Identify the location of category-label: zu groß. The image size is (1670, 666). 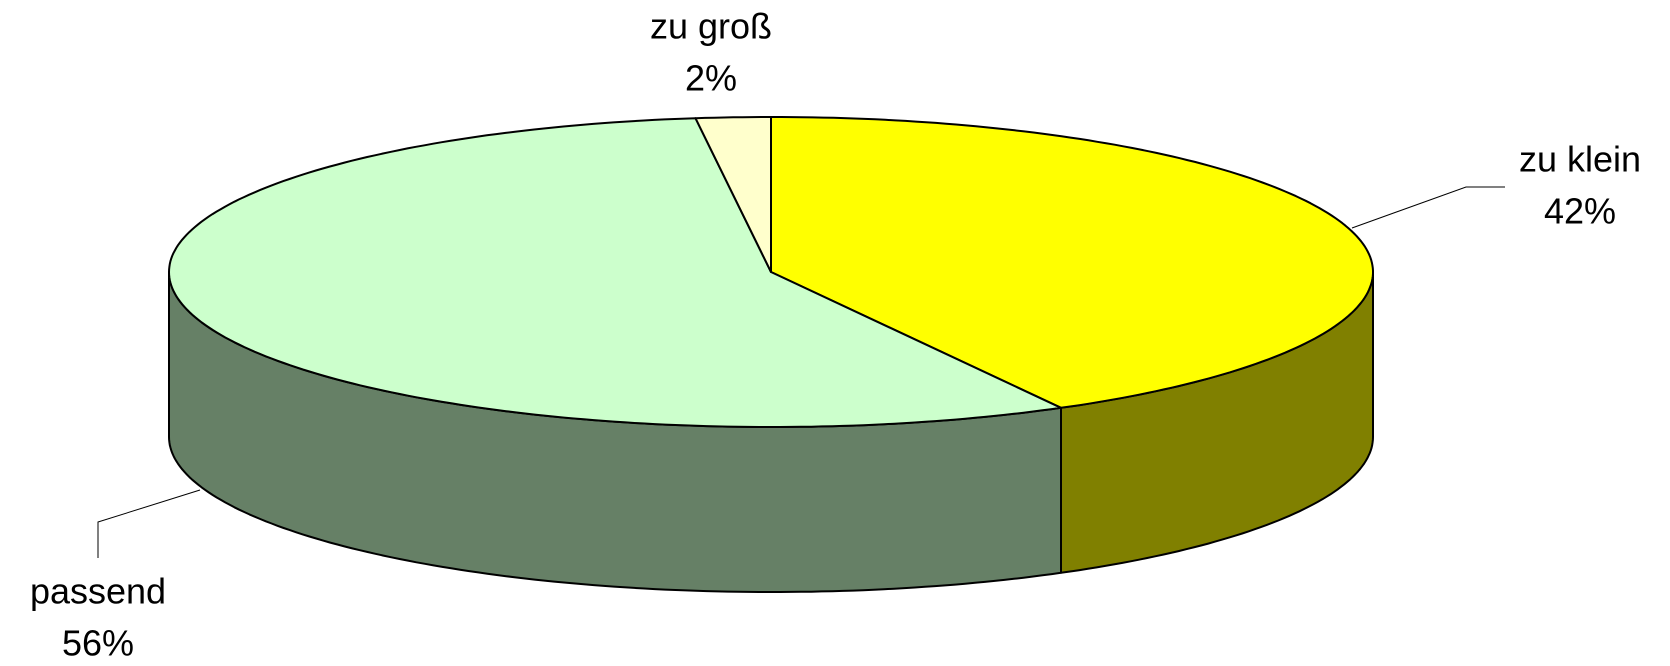
(711, 26).